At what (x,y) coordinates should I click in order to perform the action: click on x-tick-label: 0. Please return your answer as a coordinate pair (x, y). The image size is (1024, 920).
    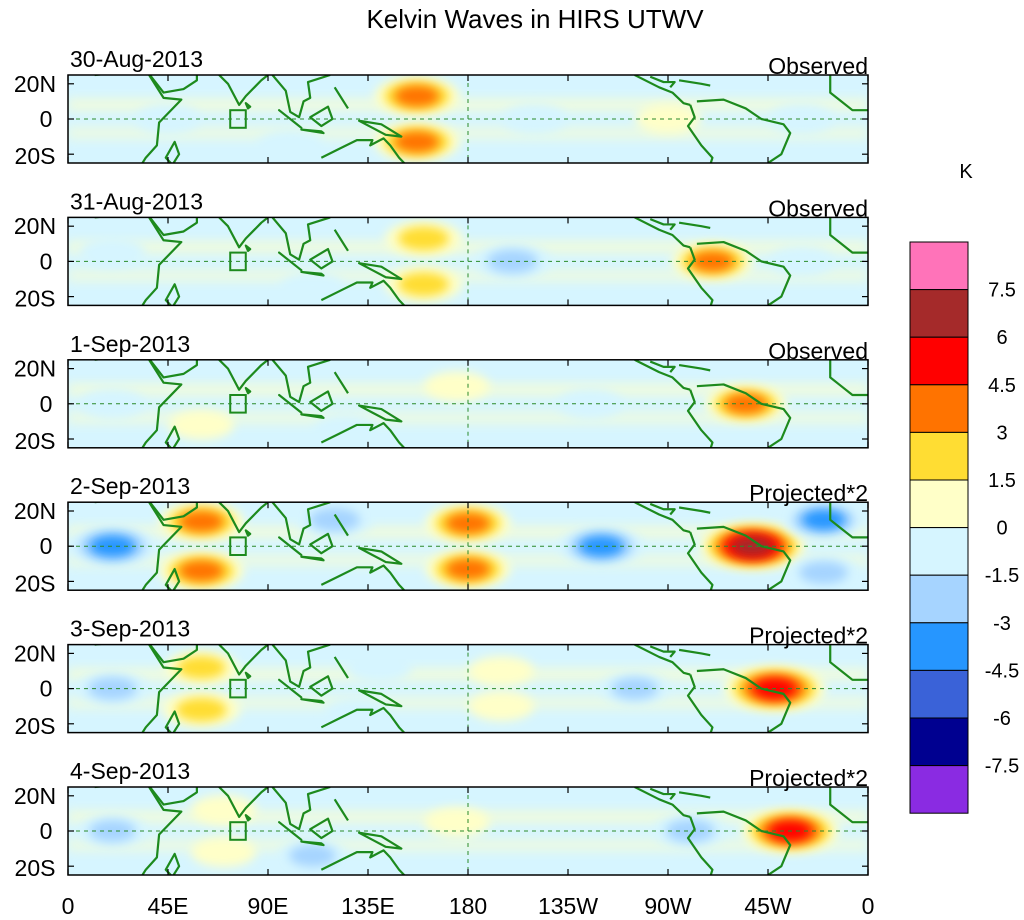
    Looking at the image, I should click on (68, 906).